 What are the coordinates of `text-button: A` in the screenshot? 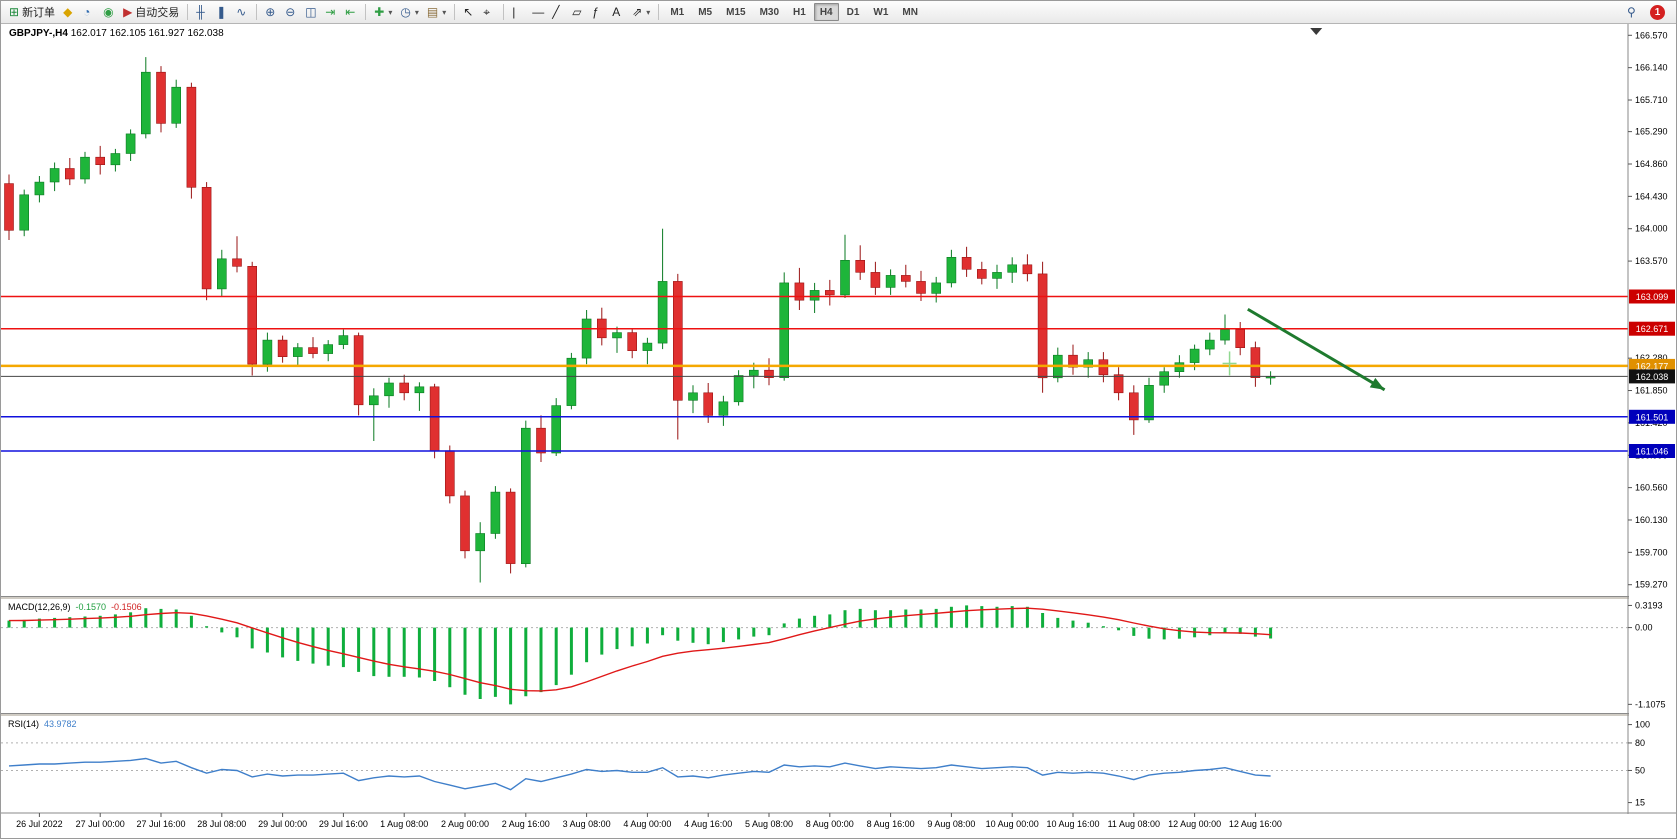 It's located at (618, 12).